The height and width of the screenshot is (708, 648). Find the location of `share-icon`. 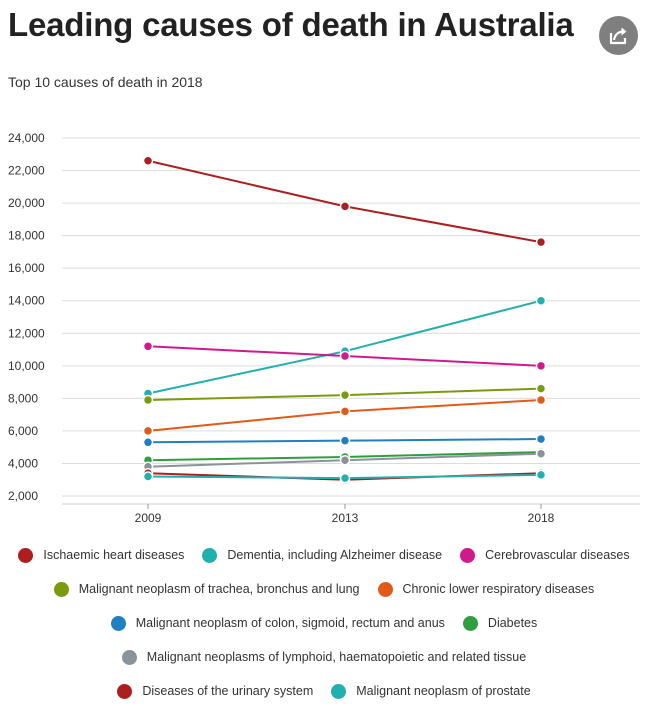

share-icon is located at coordinates (618, 36).